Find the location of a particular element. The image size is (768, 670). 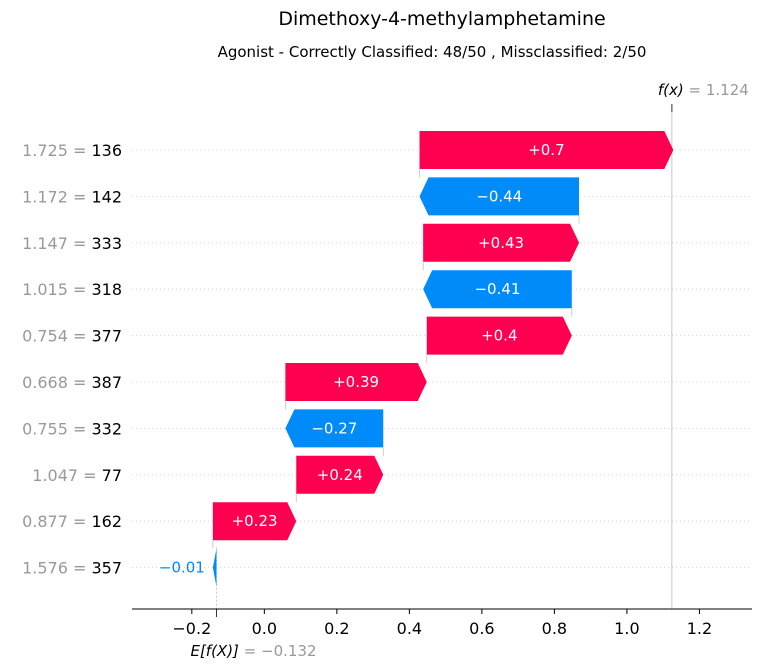

x-tick-label: 1.0 is located at coordinates (626, 628).